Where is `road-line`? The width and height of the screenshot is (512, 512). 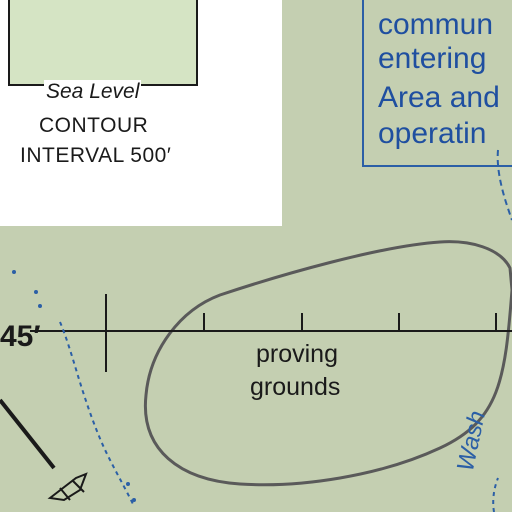 road-line is located at coordinates (28, 434).